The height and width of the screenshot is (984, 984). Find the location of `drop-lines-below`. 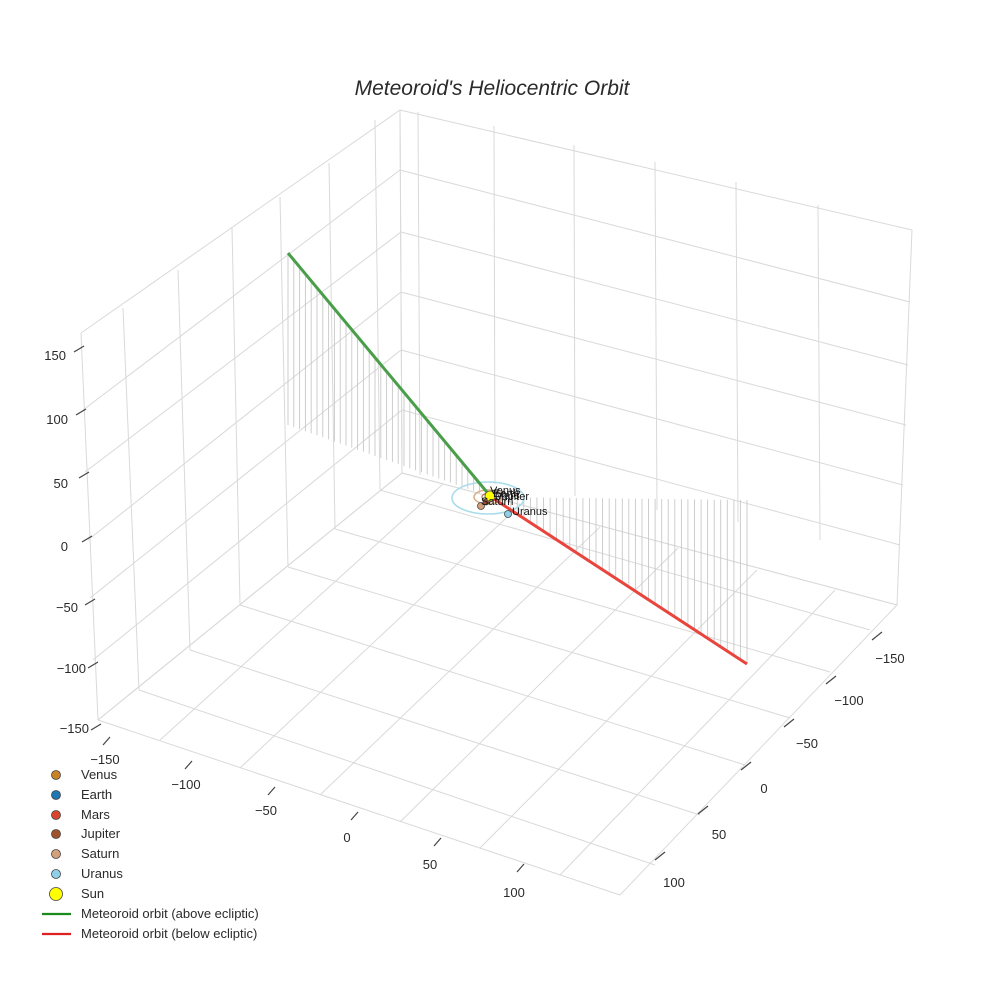

drop-lines-below is located at coordinates (622, 580).